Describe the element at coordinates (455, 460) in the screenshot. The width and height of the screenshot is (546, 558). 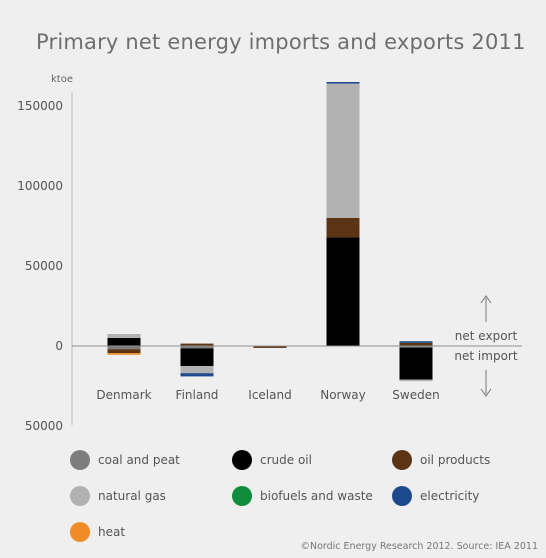
I see `legend-label: oil products` at that location.